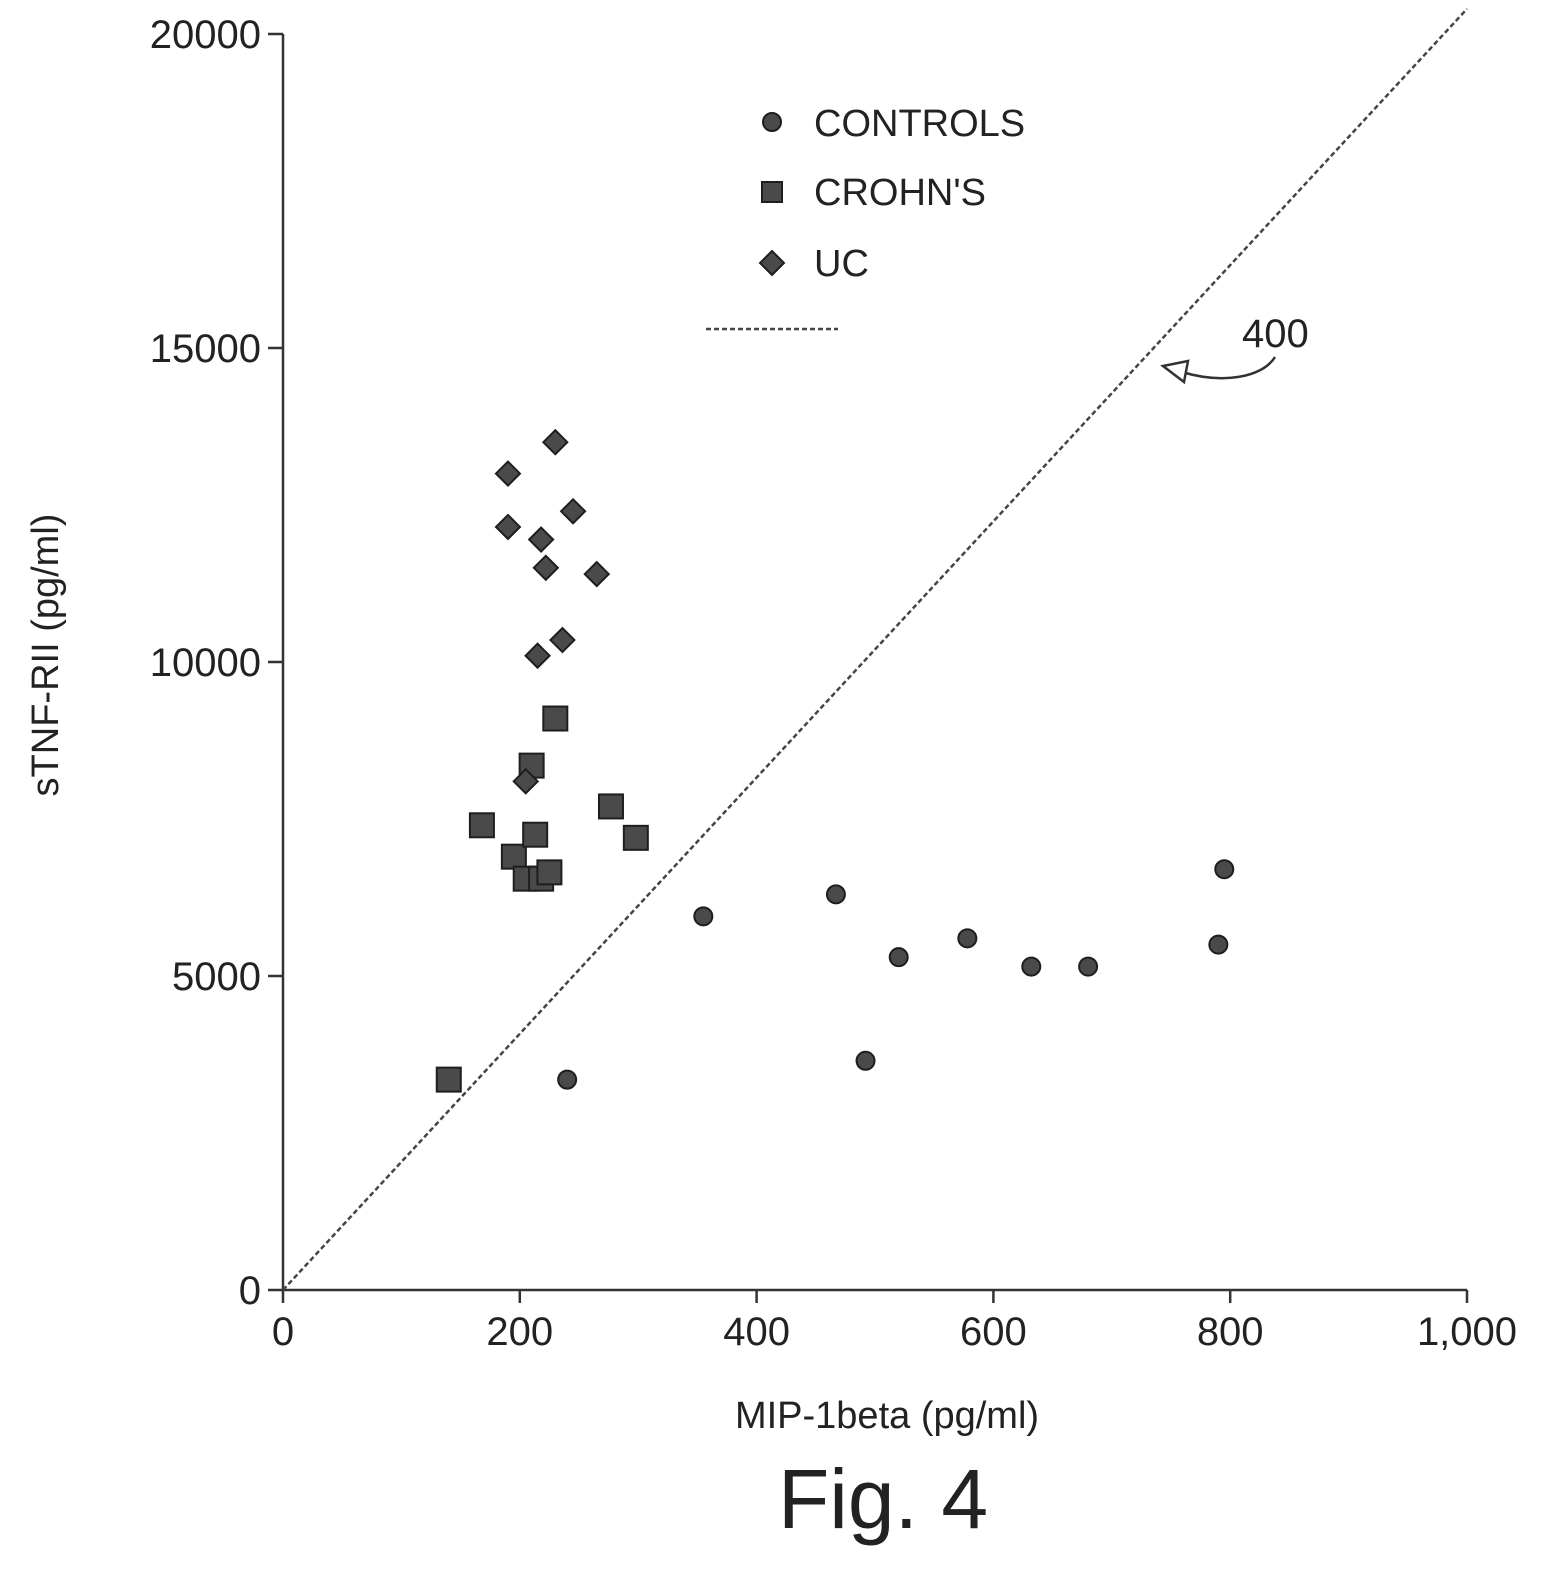  I want to click on y-tick-label: 5000, so click(216, 977).